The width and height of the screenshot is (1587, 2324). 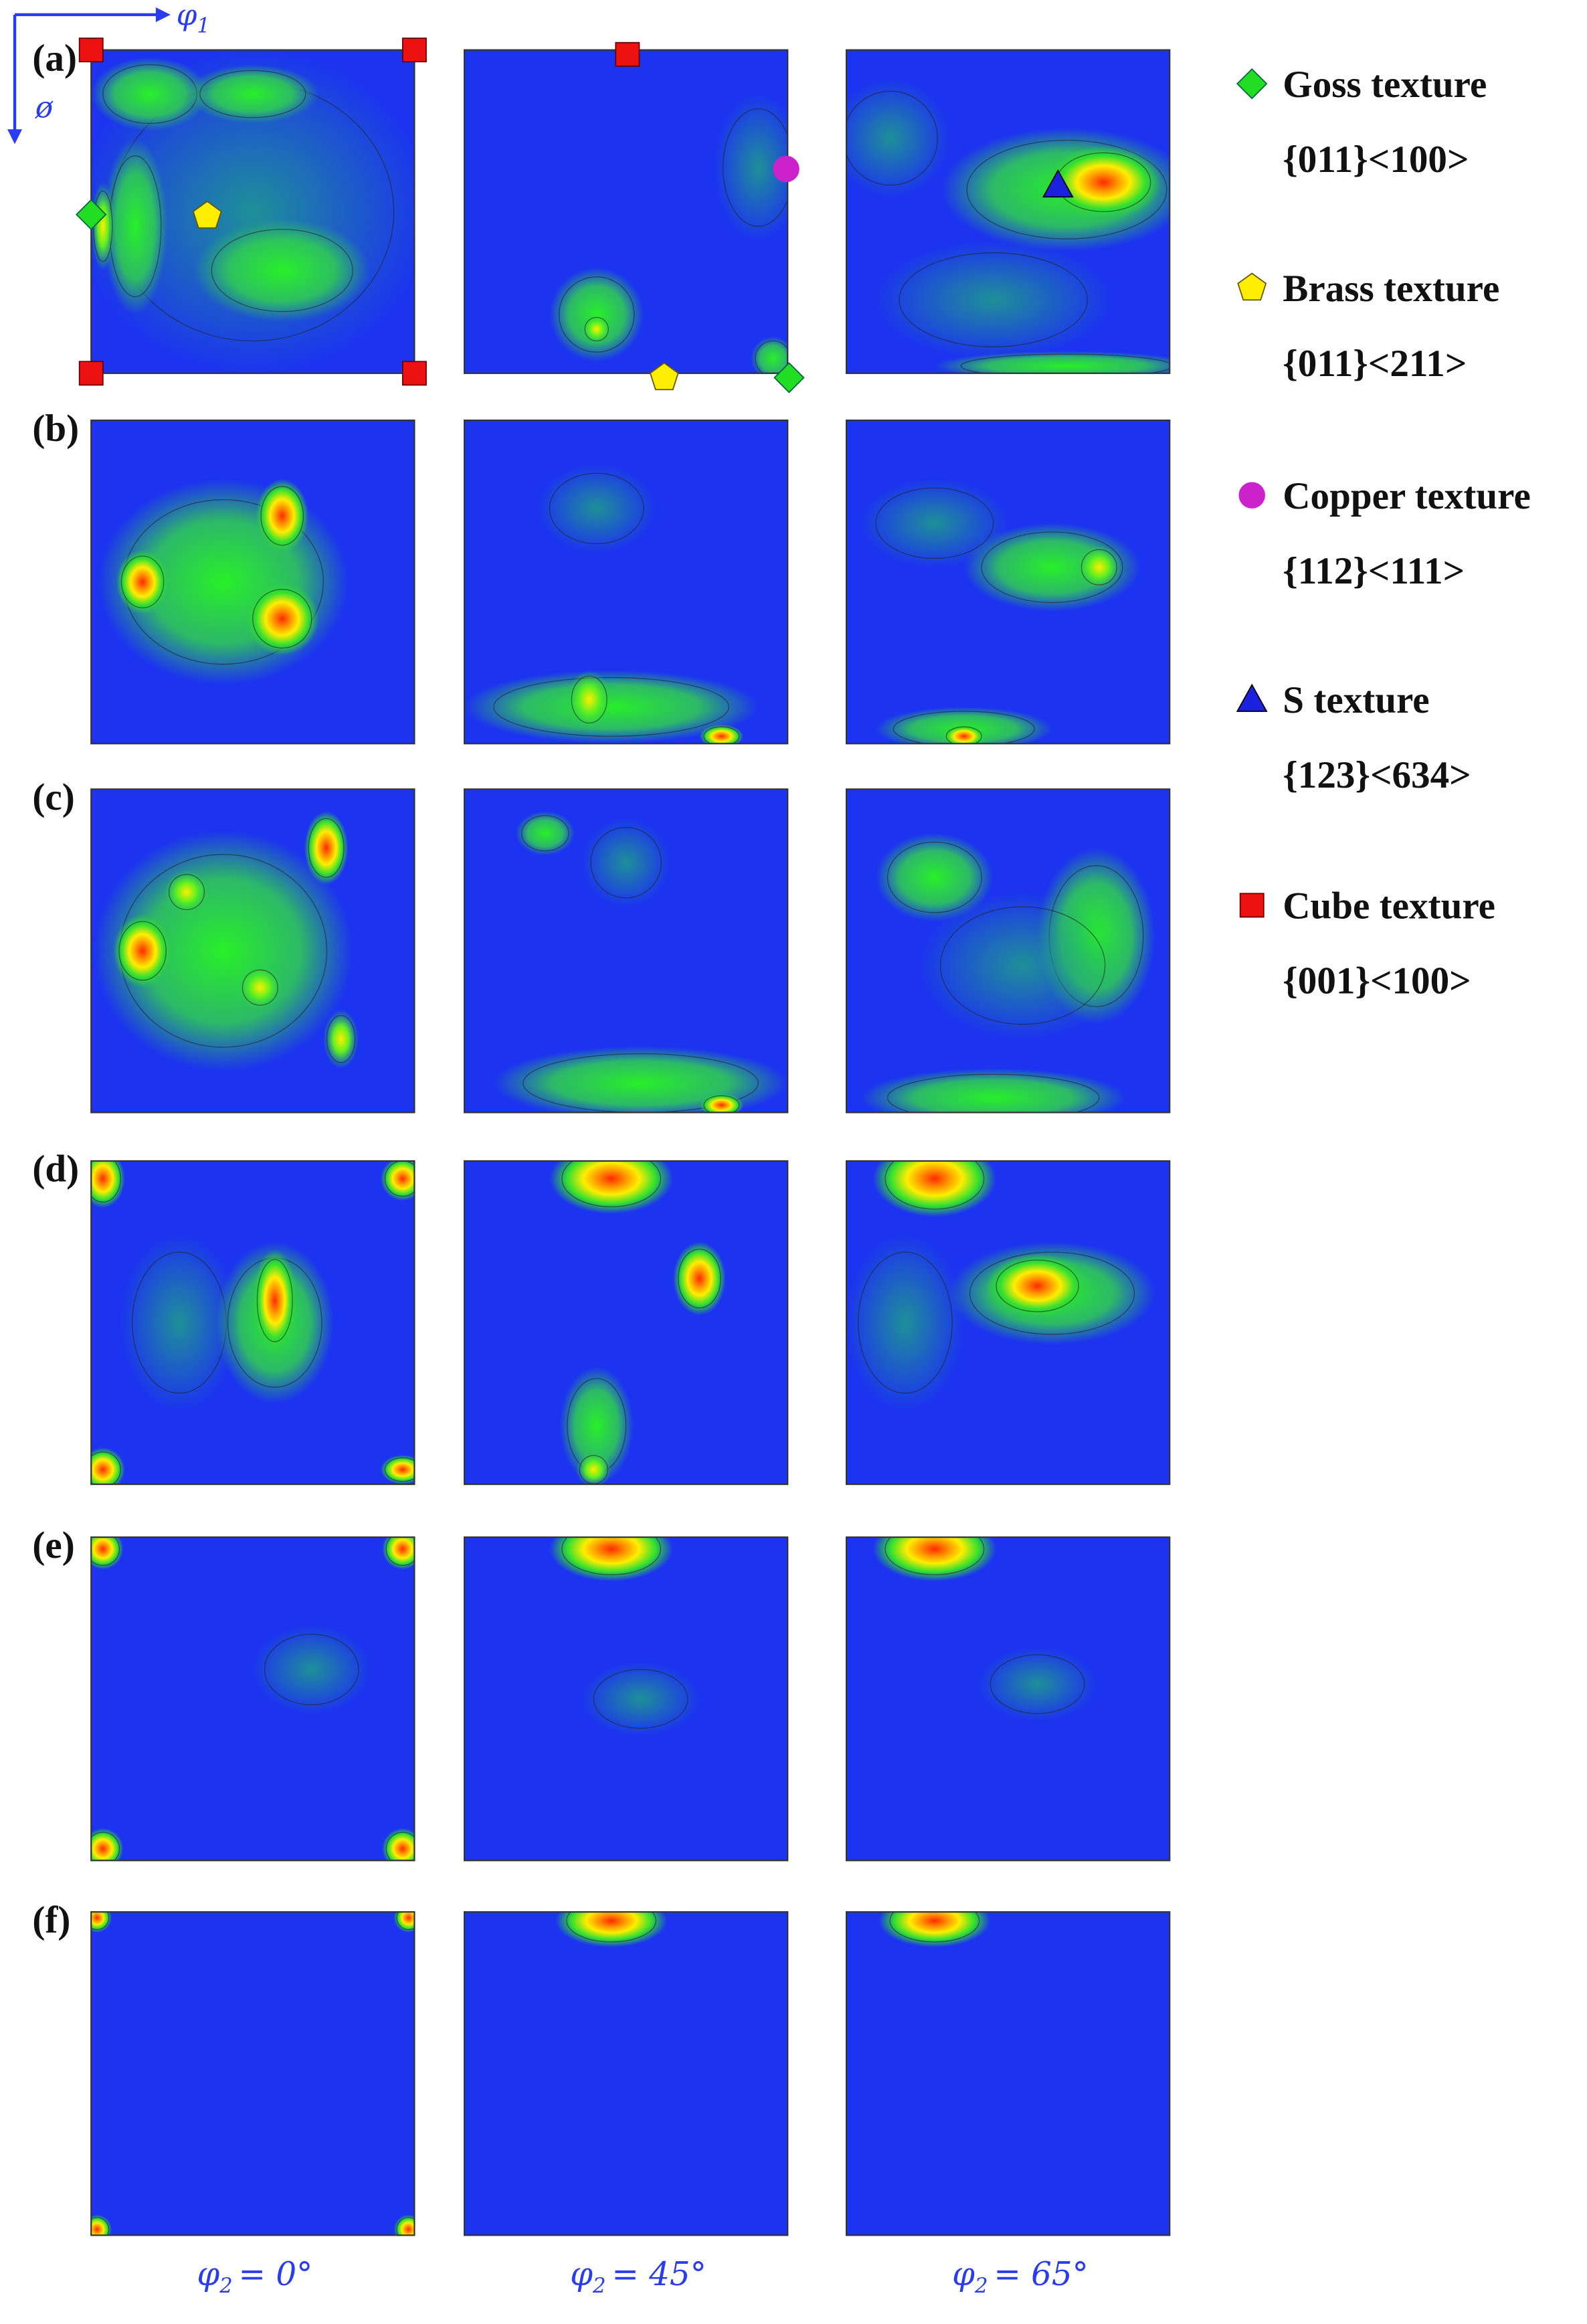 What do you see at coordinates (1377, 775) in the screenshot?
I see `legend-indices: {123}<634>` at bounding box center [1377, 775].